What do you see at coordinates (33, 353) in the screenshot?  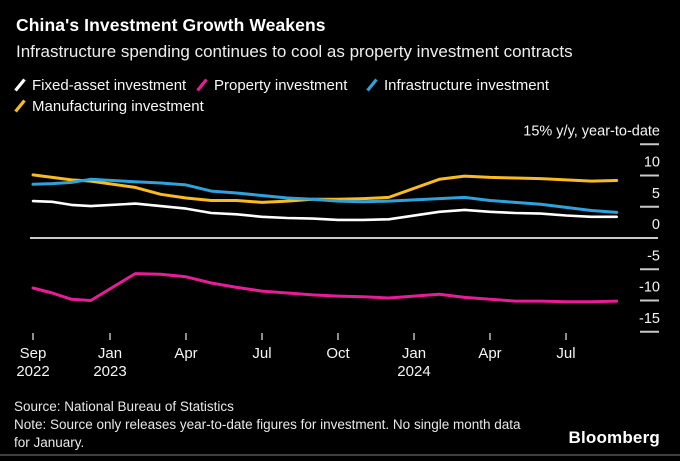 I see `x-axis-month-label: Sep` at bounding box center [33, 353].